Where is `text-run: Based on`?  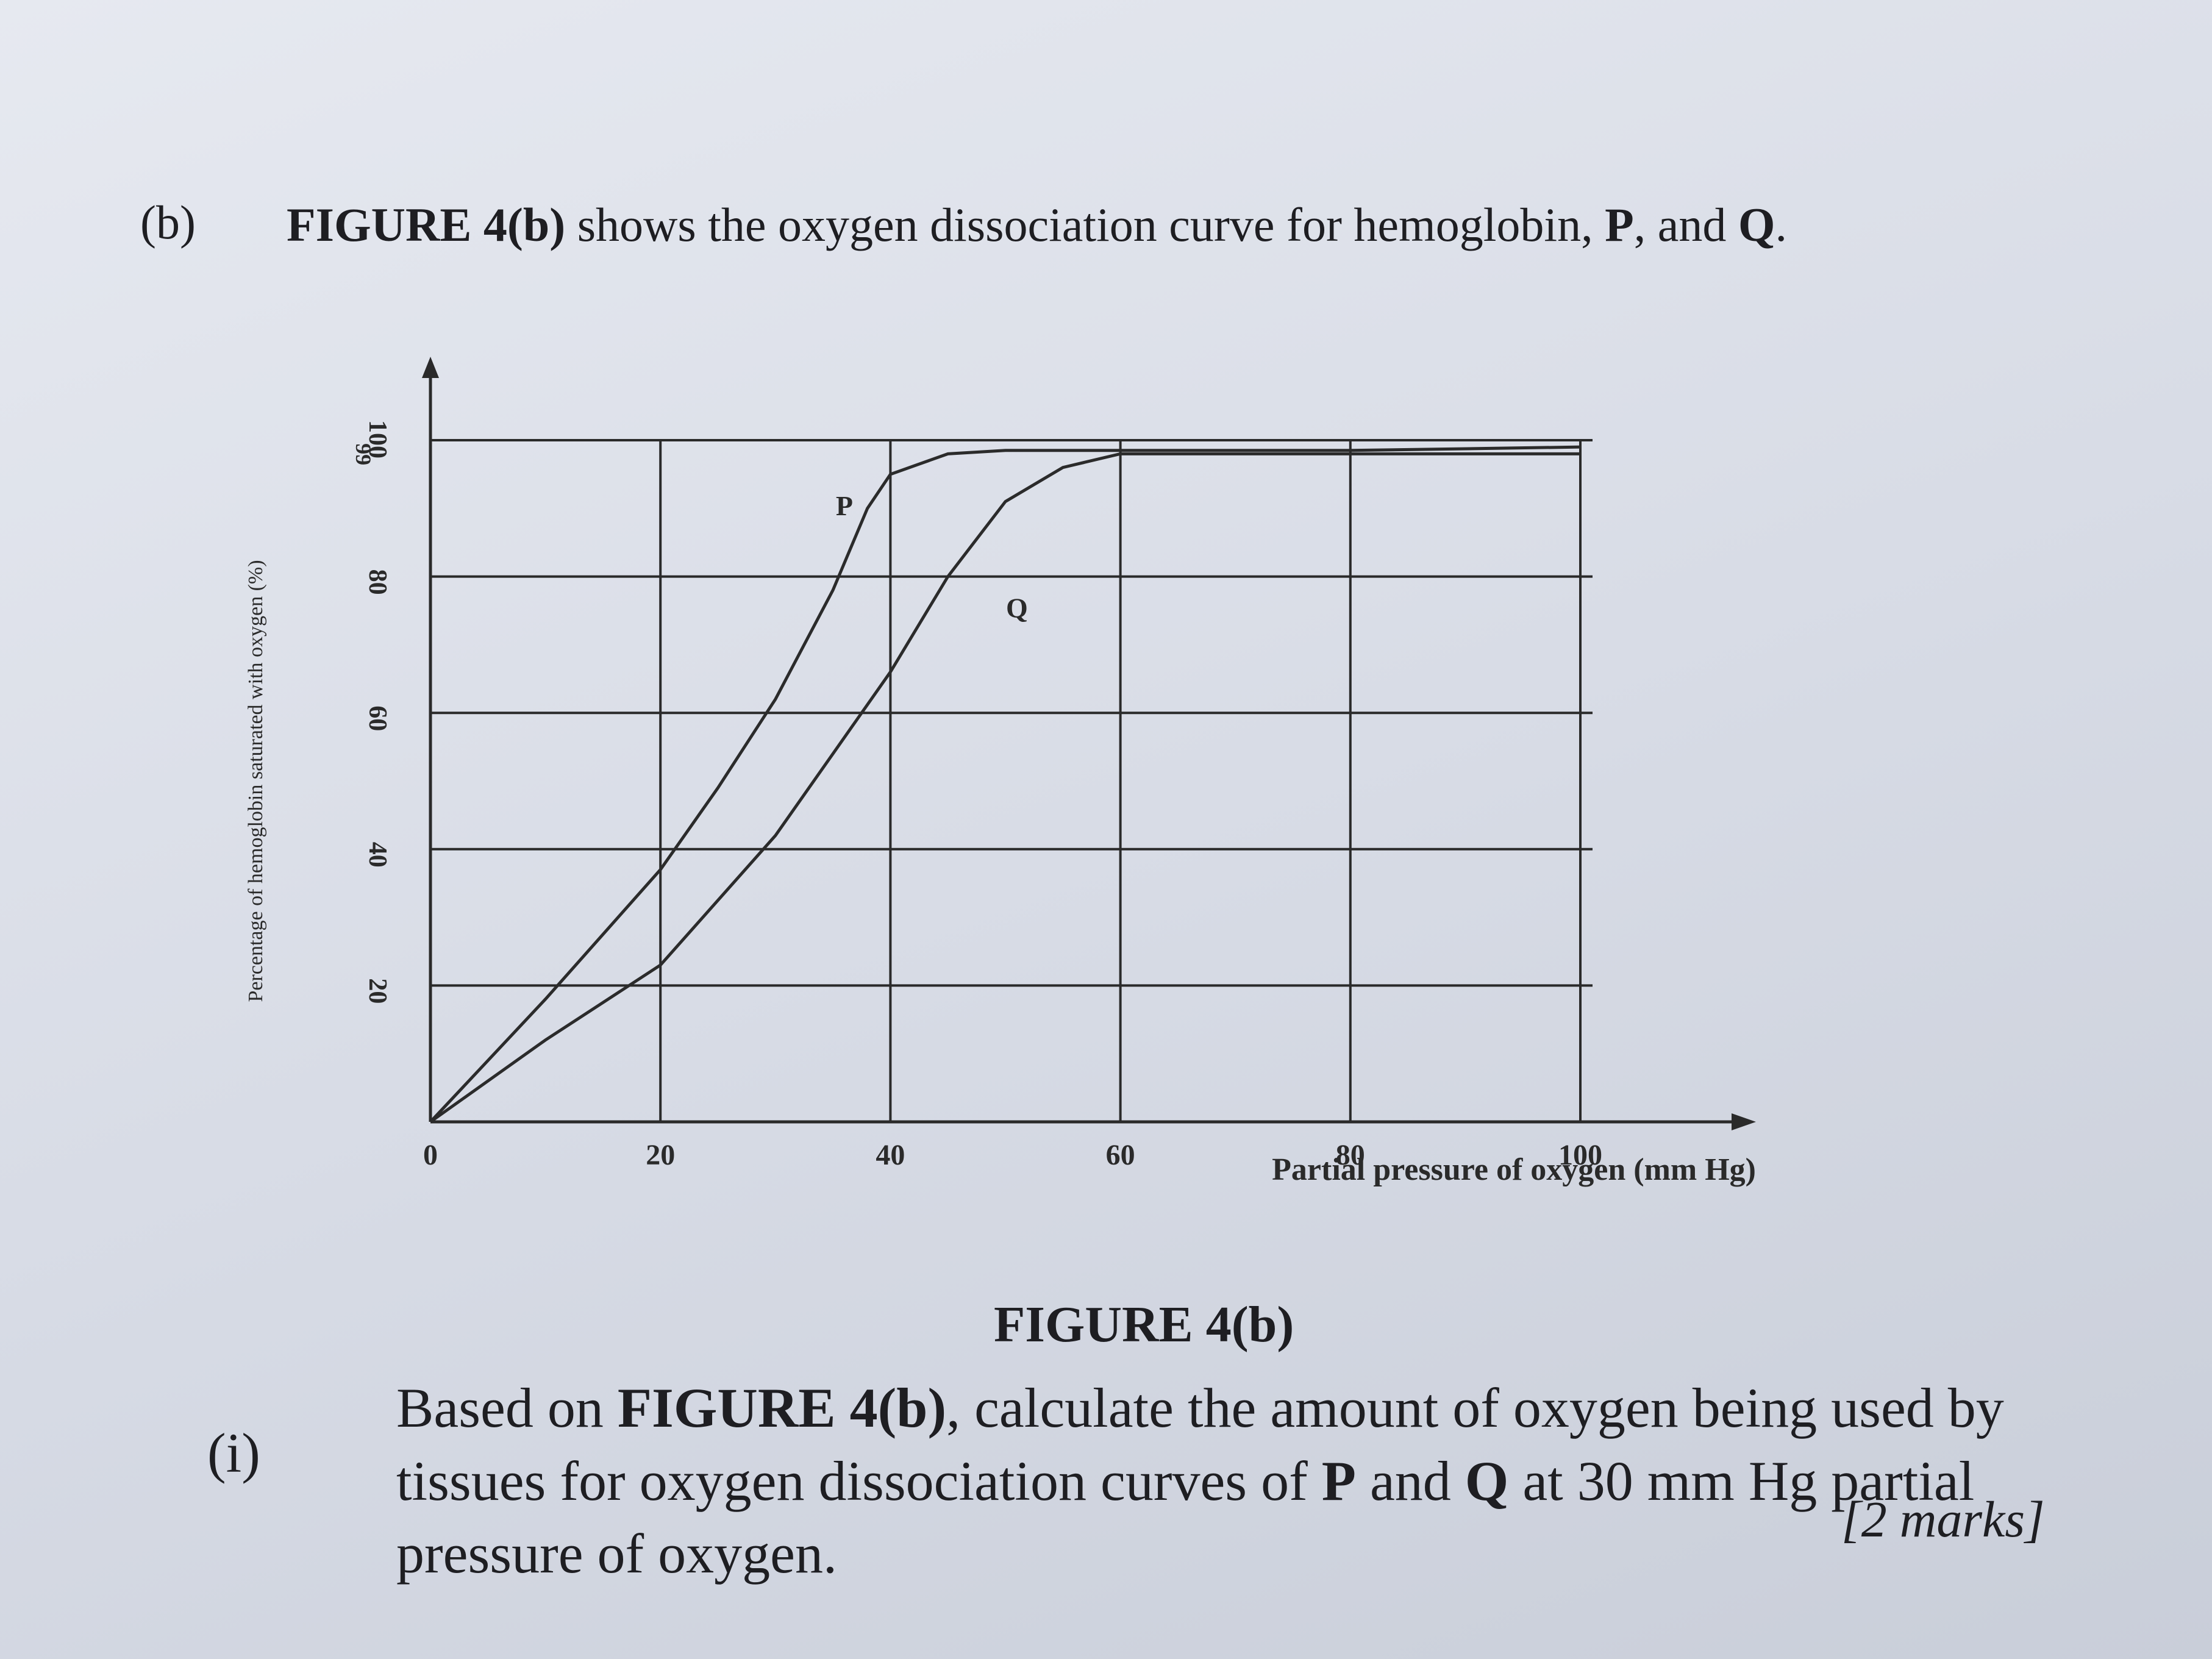
text-run: Based on is located at coordinates (507, 1408).